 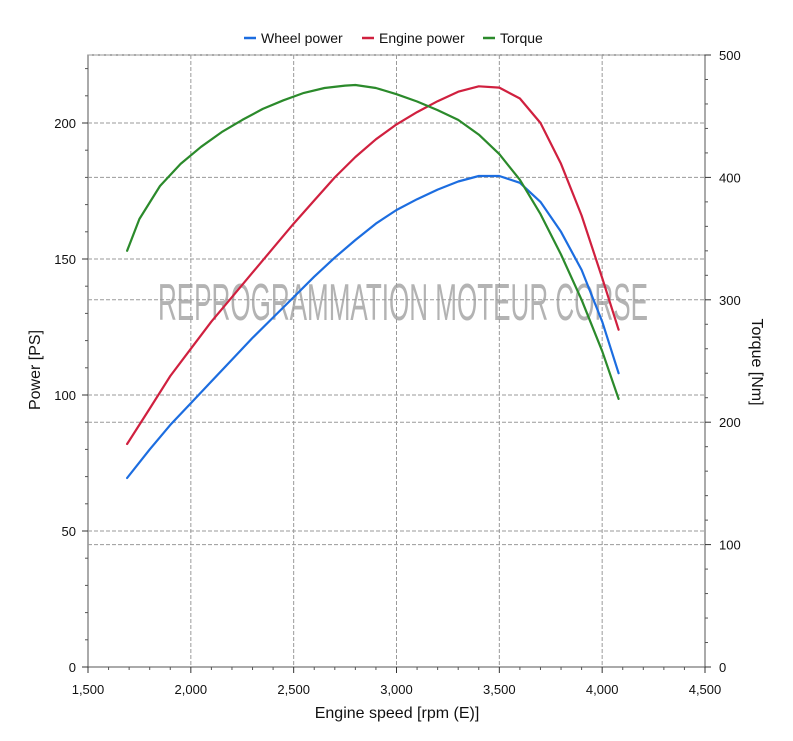 What do you see at coordinates (723, 361) in the screenshot?
I see `y-axis-right: 0 100 200 300 400 500` at bounding box center [723, 361].